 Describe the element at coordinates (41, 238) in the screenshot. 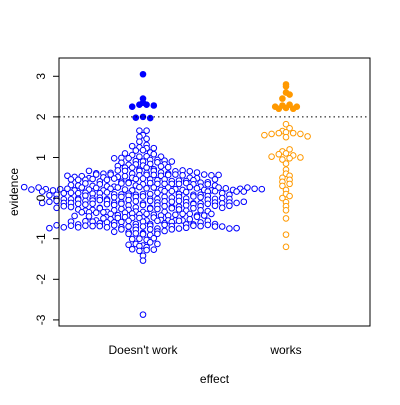

I see `y-tick-label: -1` at that location.